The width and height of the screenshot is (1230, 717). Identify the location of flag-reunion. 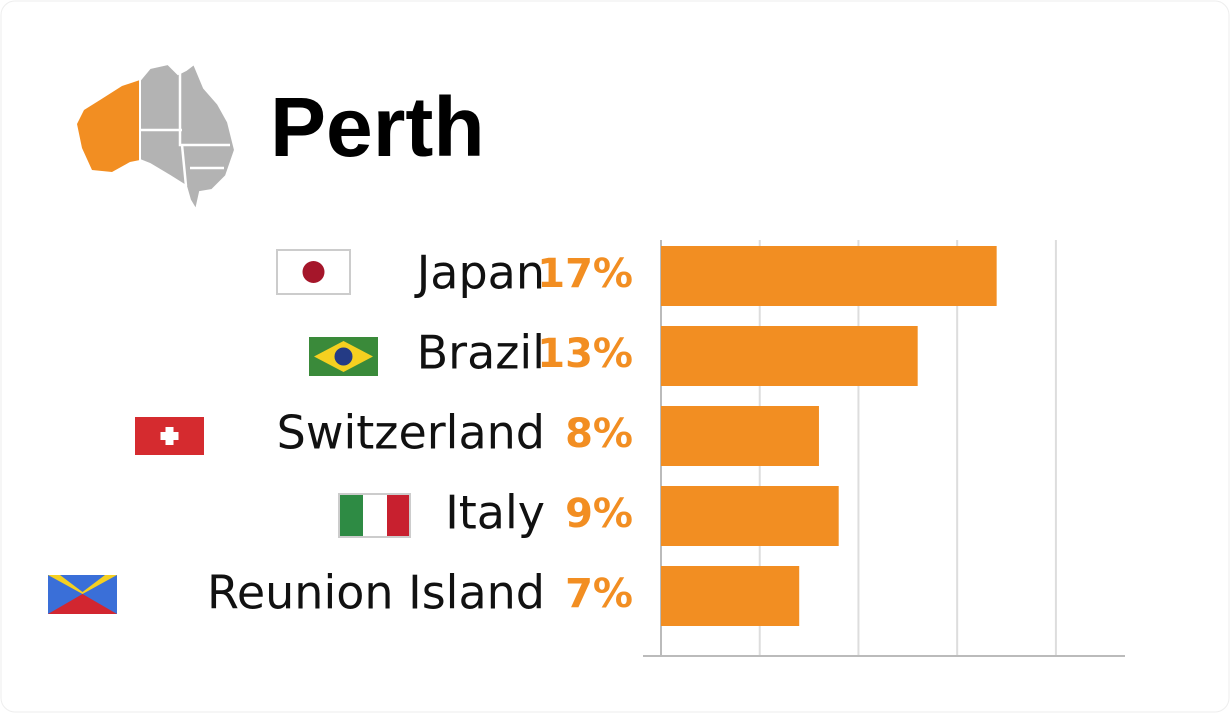
(82, 594).